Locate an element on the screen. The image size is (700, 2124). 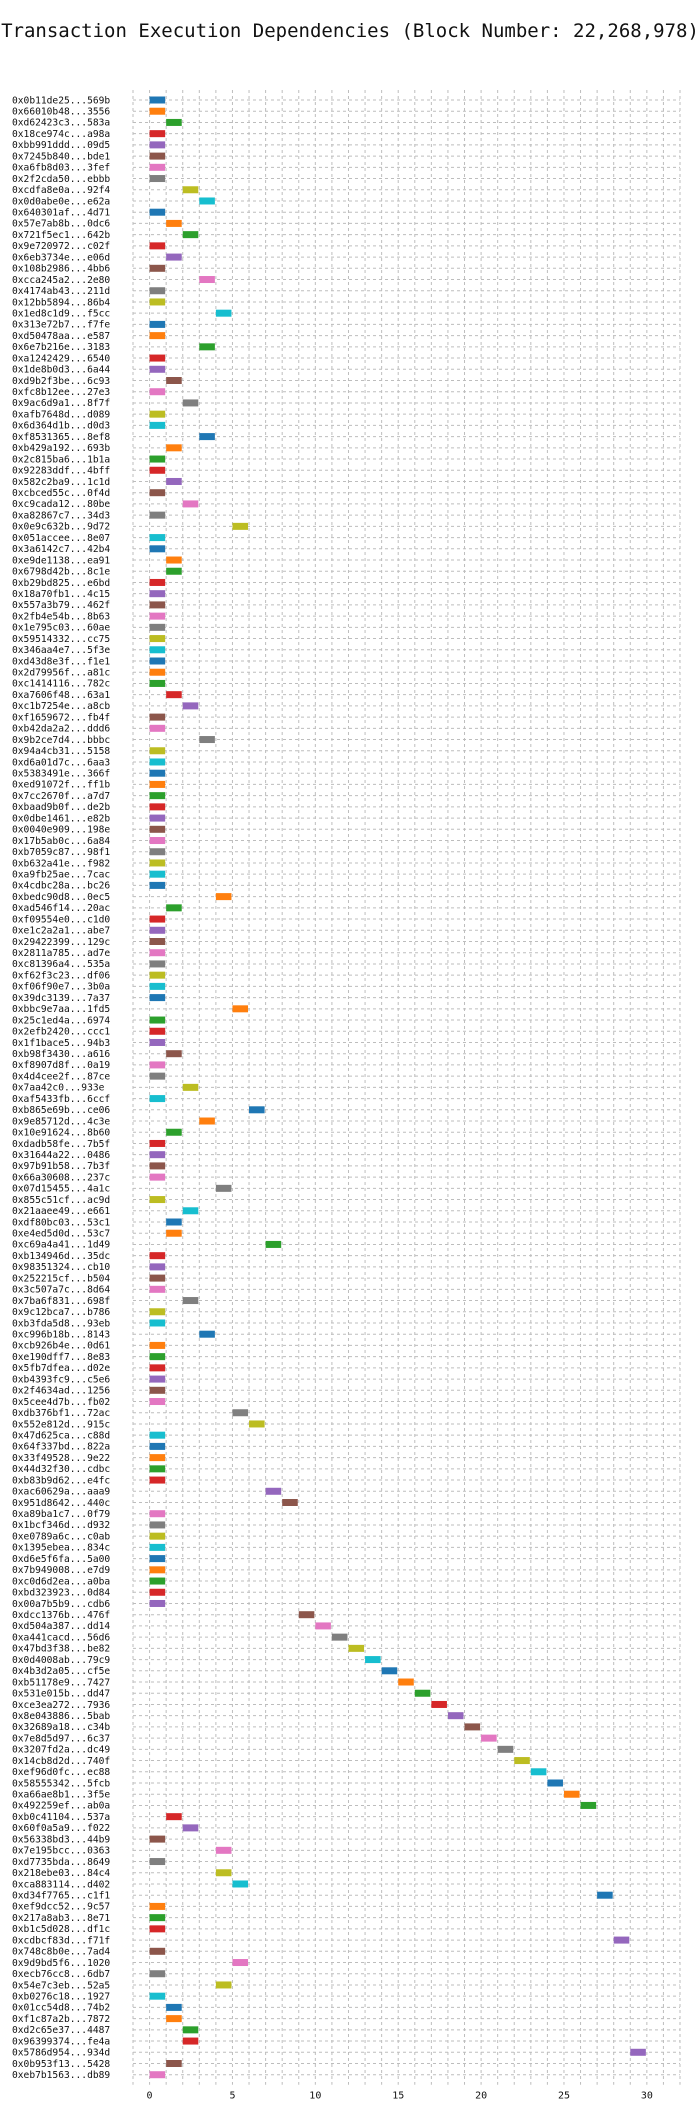
y-tick-label: 0xf06f90e7...3b0a is located at coordinates (61, 987).